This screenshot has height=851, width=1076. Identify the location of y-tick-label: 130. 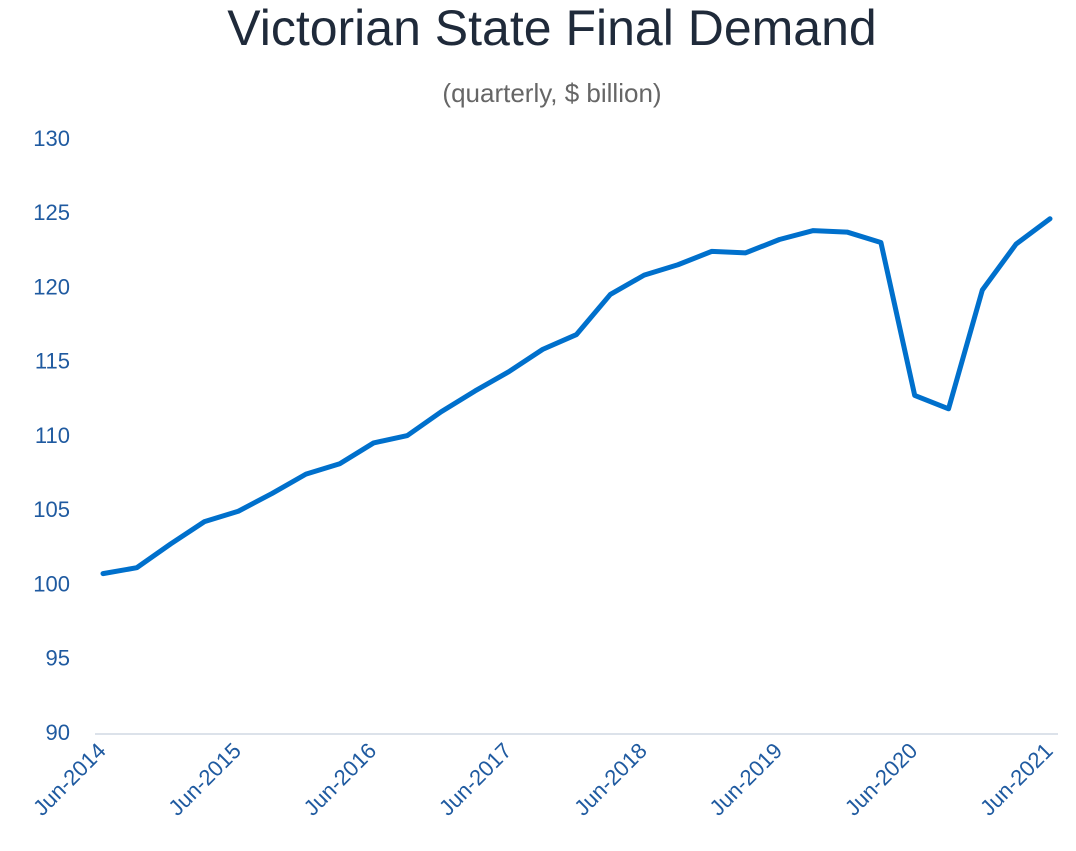
(51, 138).